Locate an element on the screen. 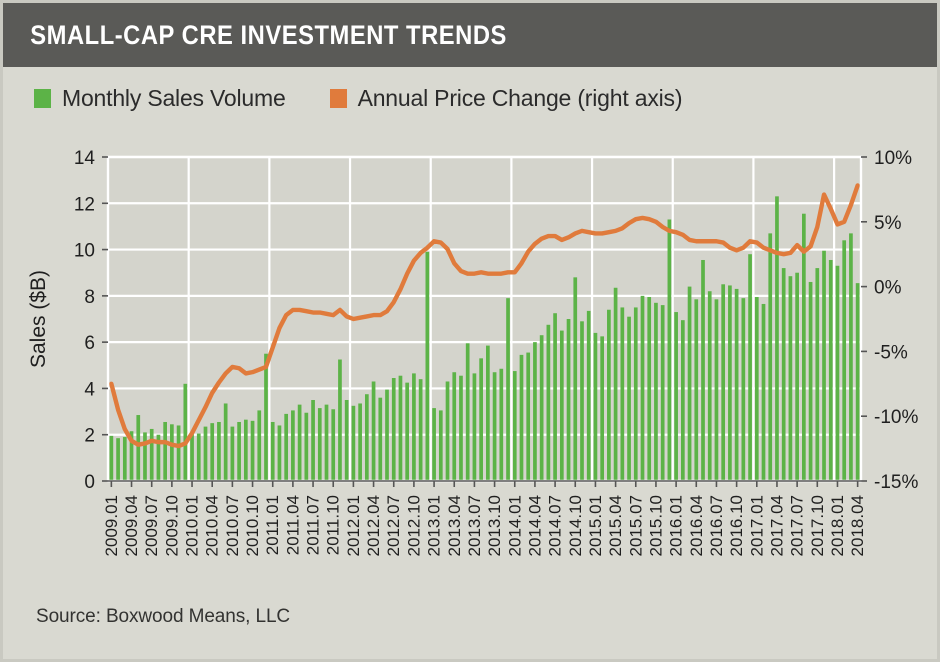  legend-label-price-change: Annual Price Change (right axis) is located at coordinates (520, 98).